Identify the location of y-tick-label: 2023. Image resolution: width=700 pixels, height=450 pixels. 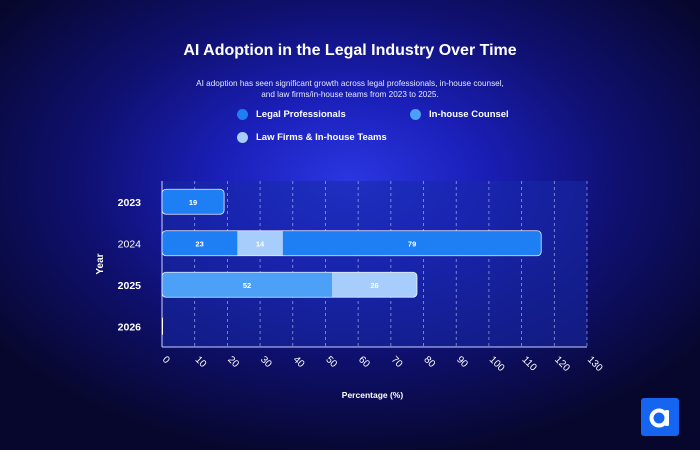
(130, 203).